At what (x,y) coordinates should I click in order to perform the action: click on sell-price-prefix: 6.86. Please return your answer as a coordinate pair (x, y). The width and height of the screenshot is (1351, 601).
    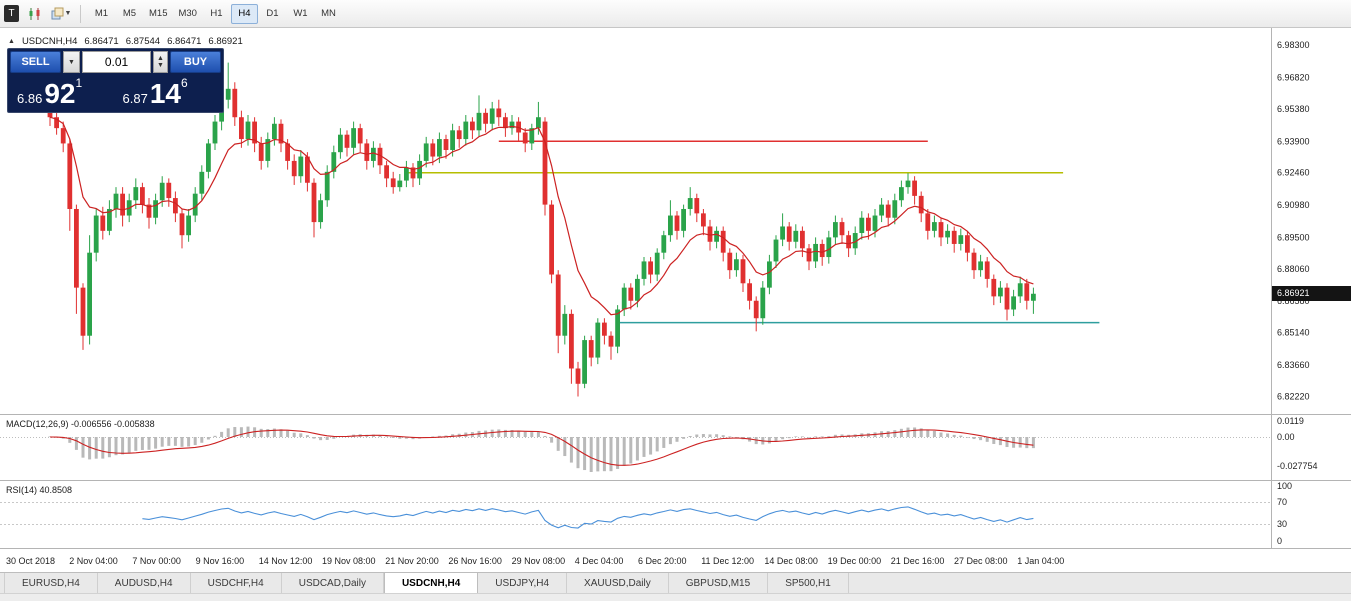
    Looking at the image, I should click on (30, 98).